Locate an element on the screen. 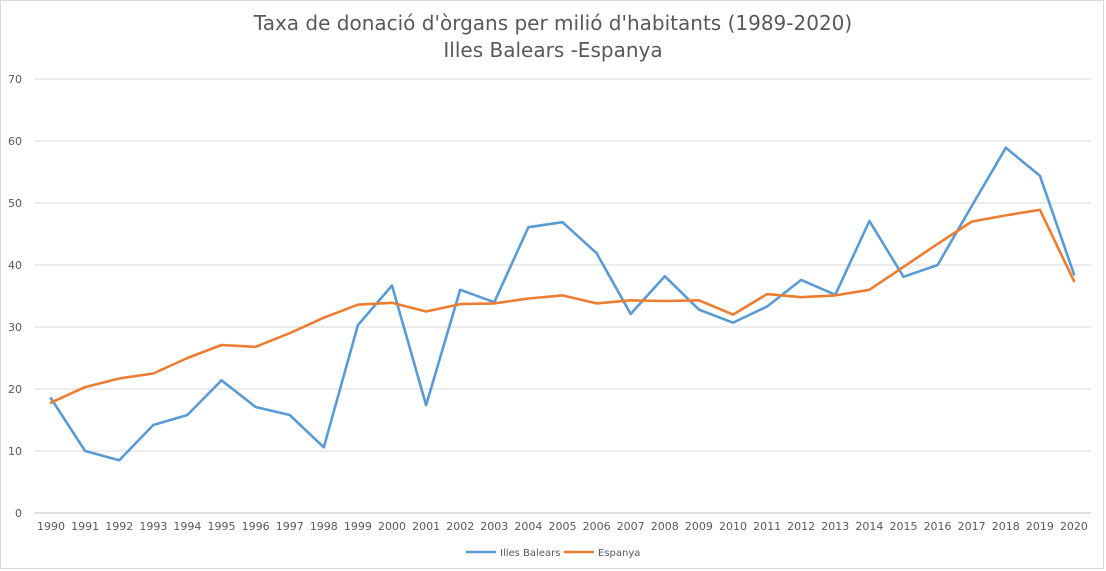 This screenshot has height=571, width=1106. x-tick-label: 1990 is located at coordinates (51, 526).